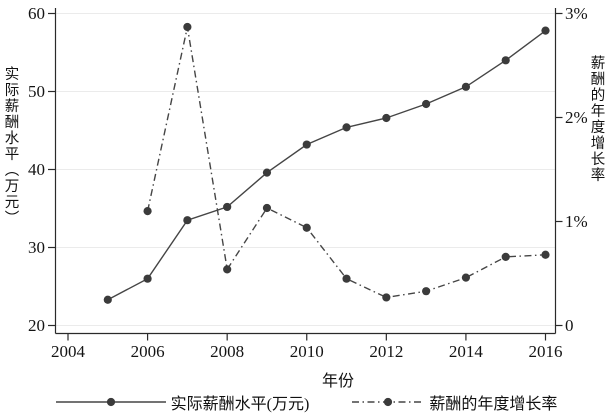 The height and width of the screenshot is (415, 612). I want to click on svg-text: 3%, so click(576, 13).